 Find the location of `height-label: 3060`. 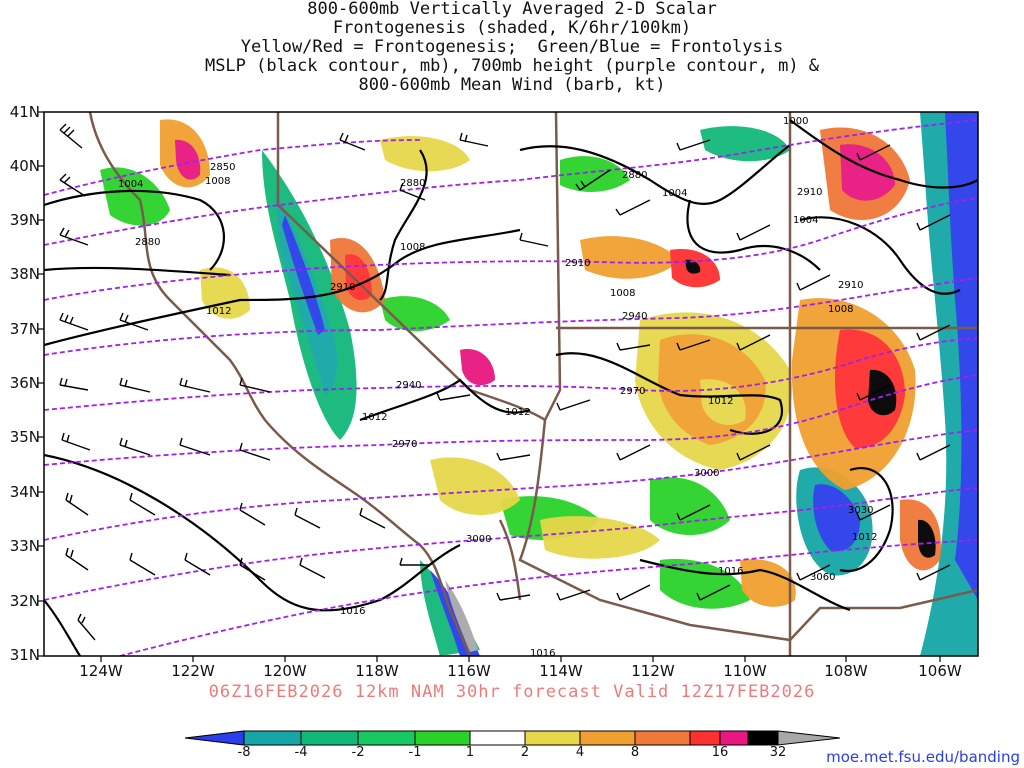

height-label: 3060 is located at coordinates (822, 577).